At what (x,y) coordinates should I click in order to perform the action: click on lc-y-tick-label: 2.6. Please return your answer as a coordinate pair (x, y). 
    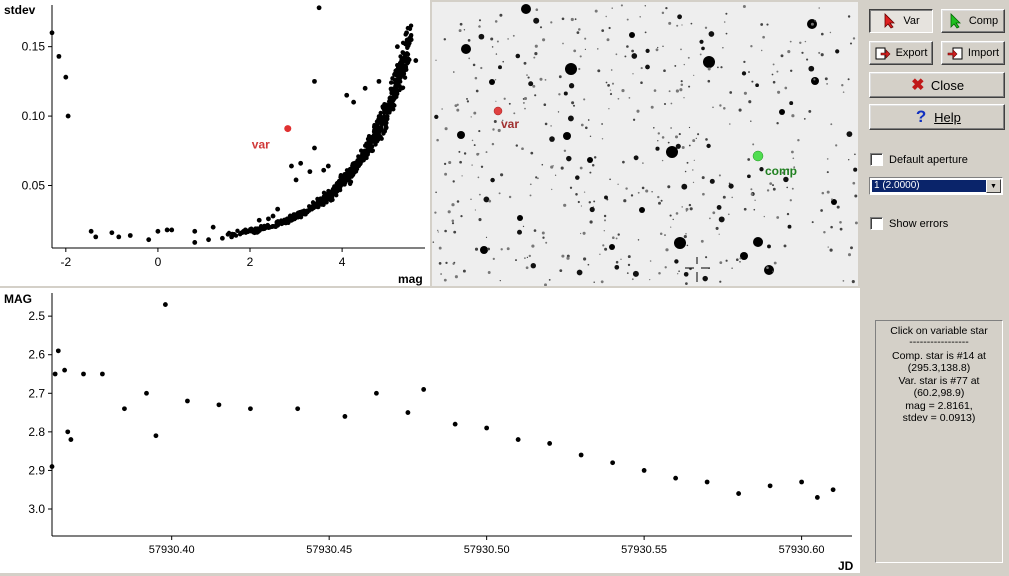
    Looking at the image, I should click on (36, 355).